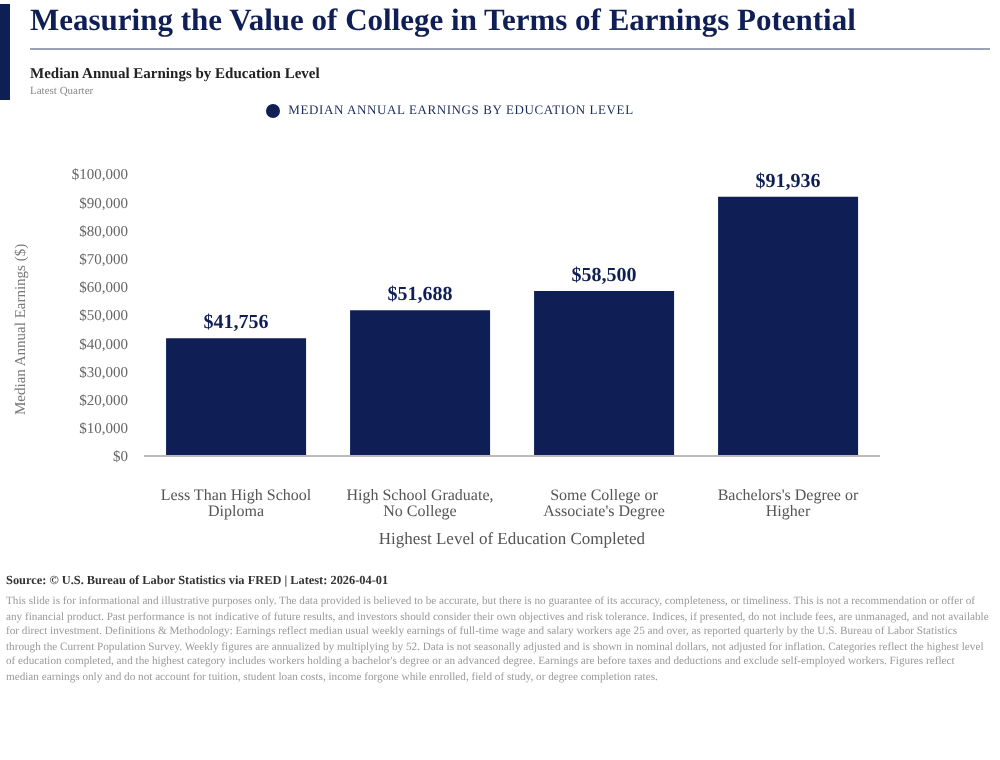 This screenshot has width=1000, height=760. Describe the element at coordinates (788, 503) in the screenshot. I see `x-tick-label: Bachelors's Degree or Higher` at that location.